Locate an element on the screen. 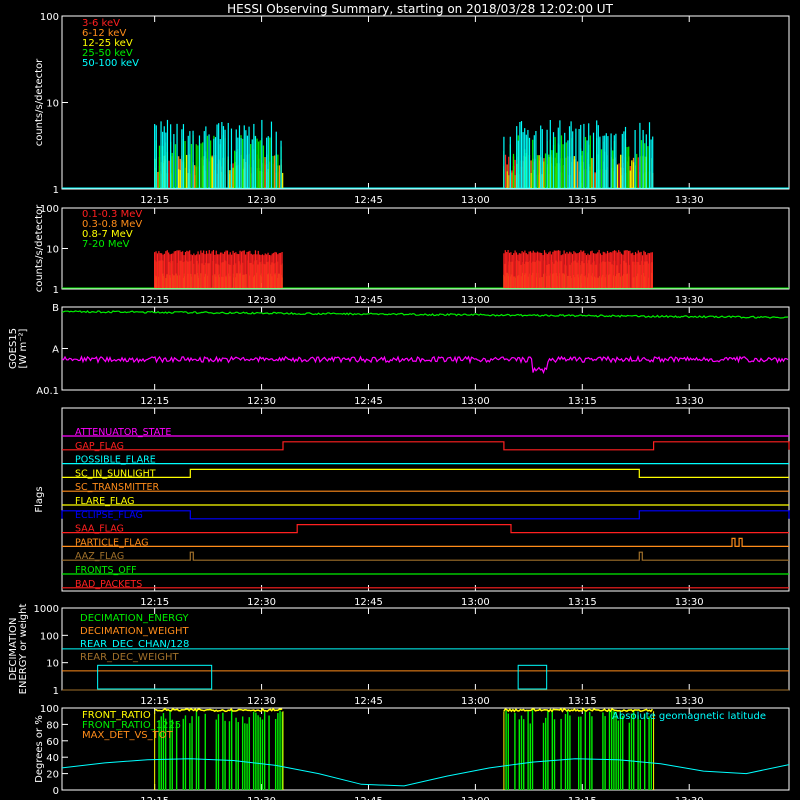 This screenshot has width=800, height=800. gamma-xtick-label: 12:45 is located at coordinates (368, 300).